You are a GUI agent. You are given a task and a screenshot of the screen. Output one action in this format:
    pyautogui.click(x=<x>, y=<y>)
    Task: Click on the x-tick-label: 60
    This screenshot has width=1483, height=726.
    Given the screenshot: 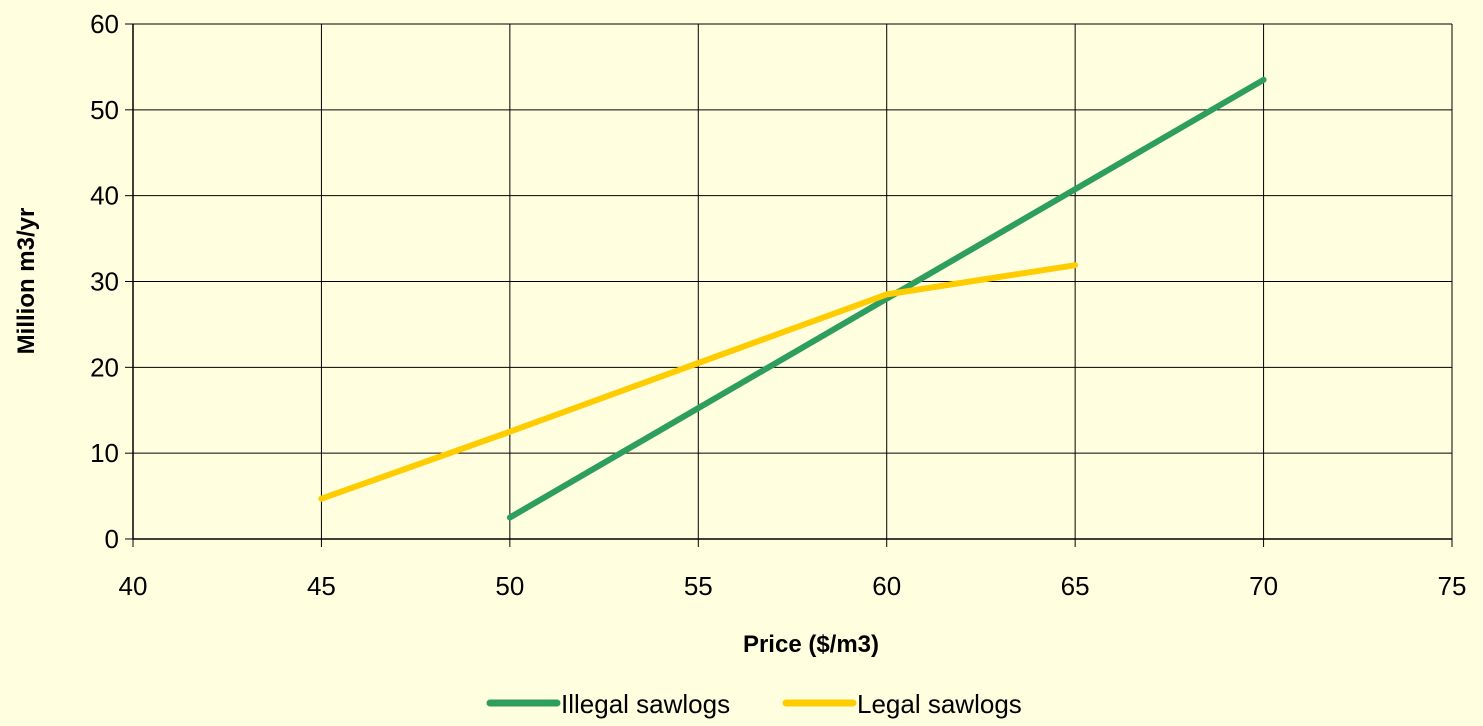 What is the action you would take?
    pyautogui.click(x=886, y=586)
    